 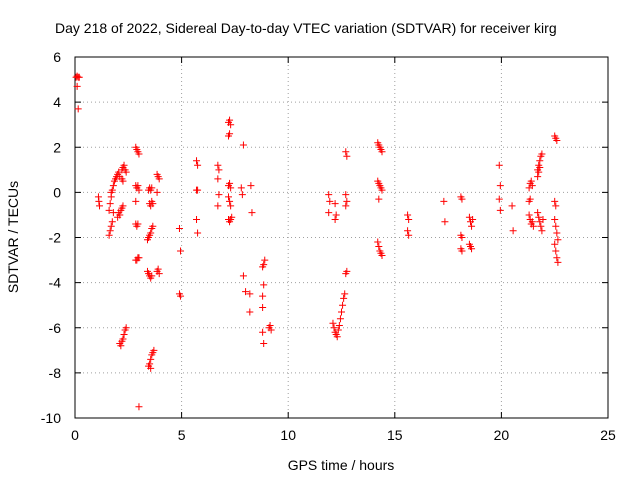 I want to click on y-tick-label: -8, so click(x=55, y=373).